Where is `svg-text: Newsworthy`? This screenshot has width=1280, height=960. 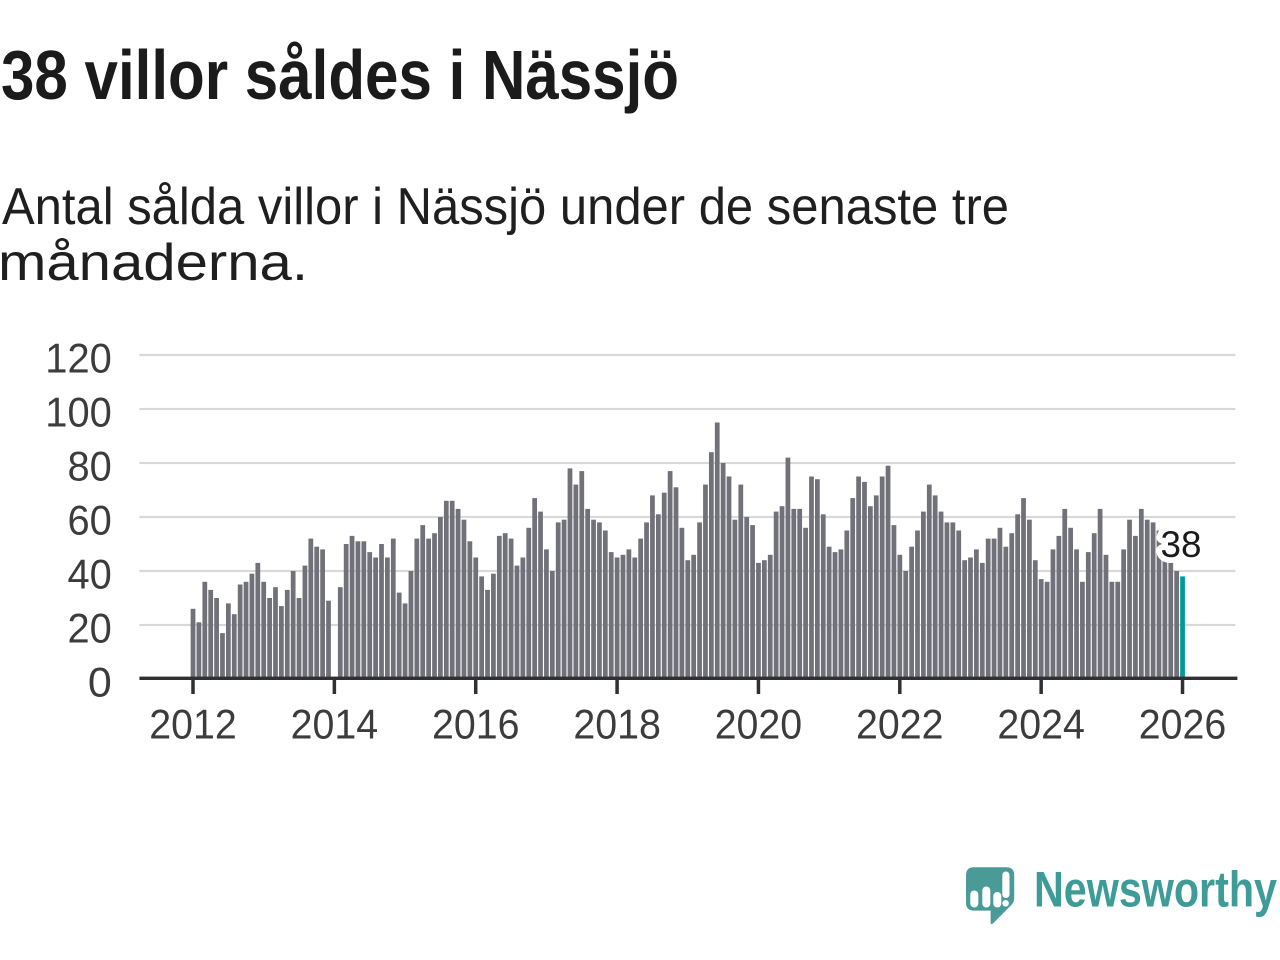
svg-text: Newsworthy is located at coordinates (1155, 890).